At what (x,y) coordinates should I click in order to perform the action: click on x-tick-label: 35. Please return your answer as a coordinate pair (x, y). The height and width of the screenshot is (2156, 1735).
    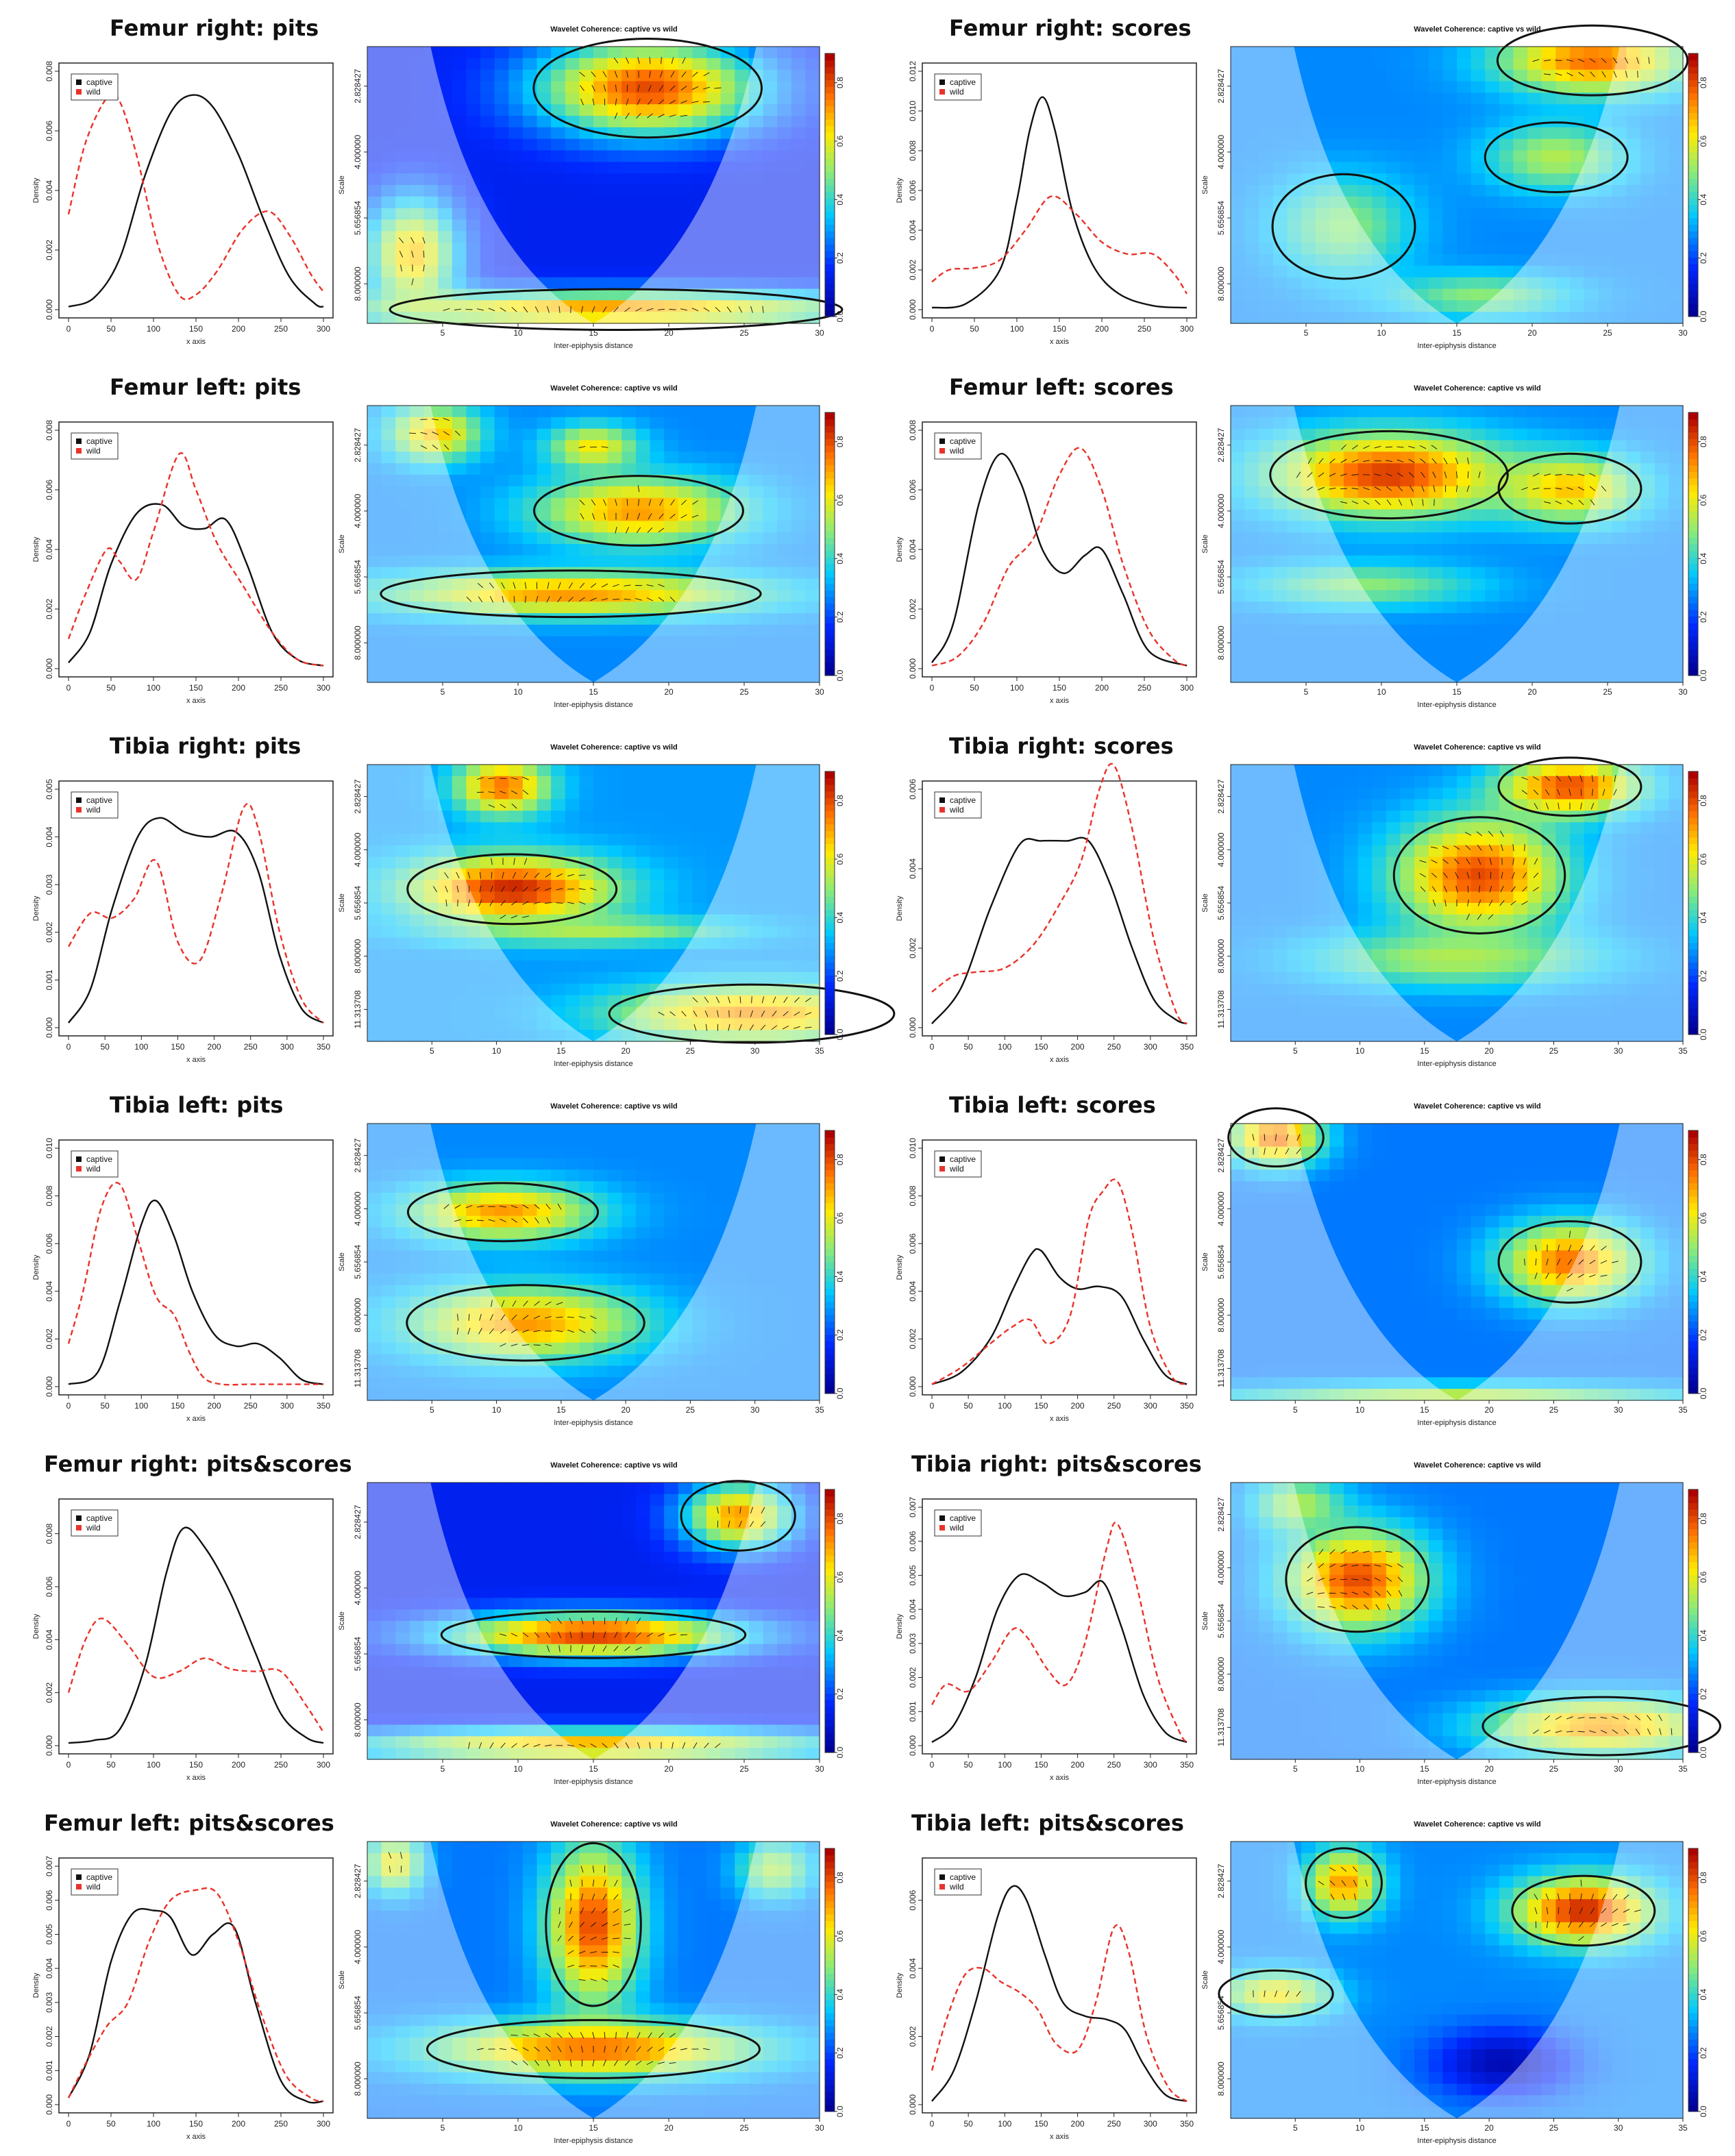
    Looking at the image, I should click on (819, 1051).